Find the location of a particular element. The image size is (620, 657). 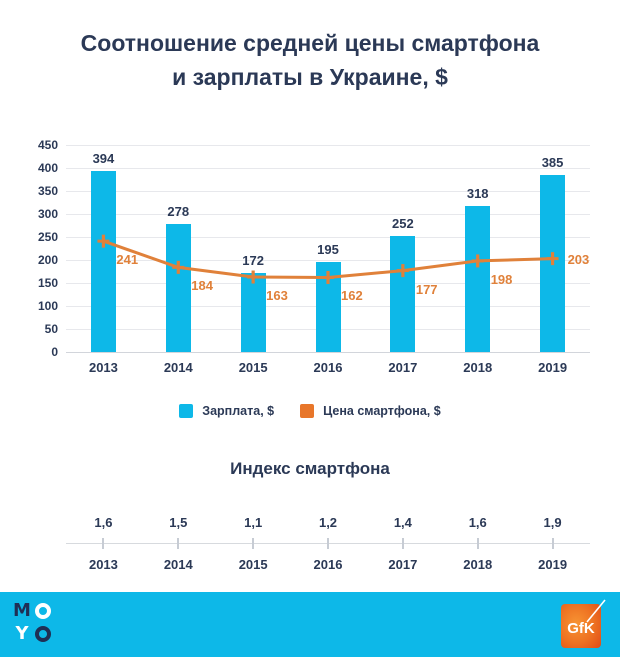

gfk-label: GfK is located at coordinates (581, 628).